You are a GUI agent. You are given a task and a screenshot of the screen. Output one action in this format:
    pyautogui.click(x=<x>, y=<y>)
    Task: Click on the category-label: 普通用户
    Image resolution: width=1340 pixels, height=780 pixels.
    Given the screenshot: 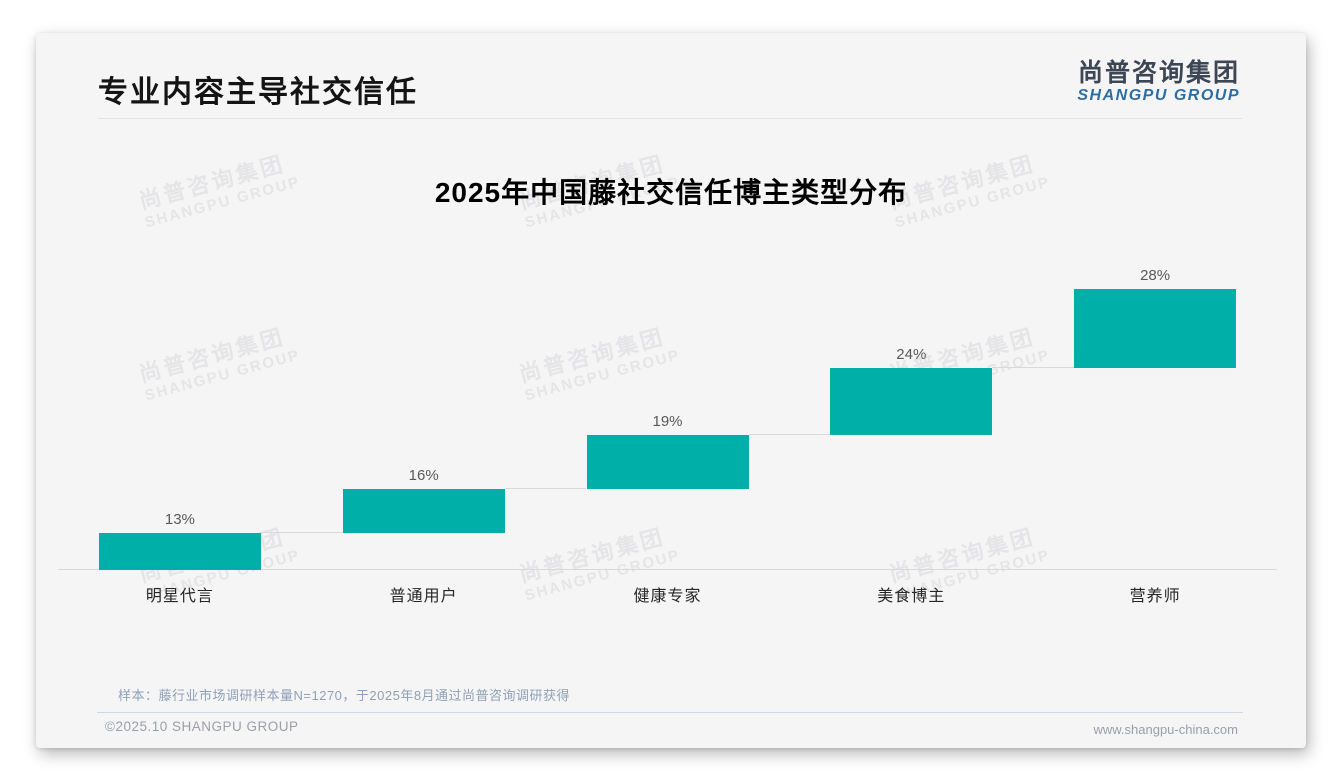 What is the action you would take?
    pyautogui.click(x=423, y=596)
    